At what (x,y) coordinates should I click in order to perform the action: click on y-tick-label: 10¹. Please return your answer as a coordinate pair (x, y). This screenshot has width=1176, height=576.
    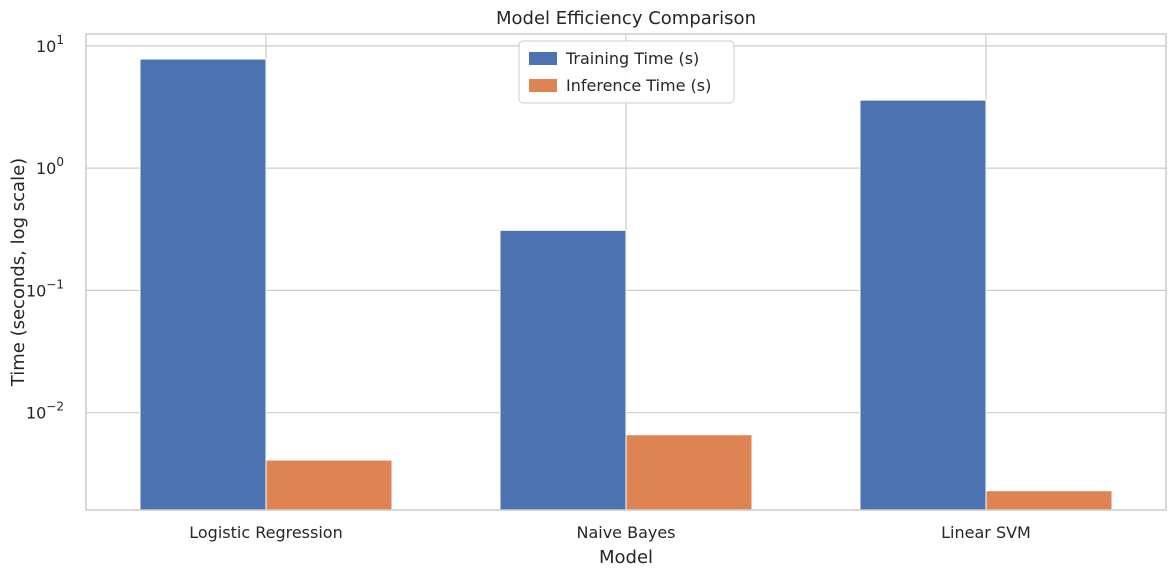
    Looking at the image, I should click on (50, 44).